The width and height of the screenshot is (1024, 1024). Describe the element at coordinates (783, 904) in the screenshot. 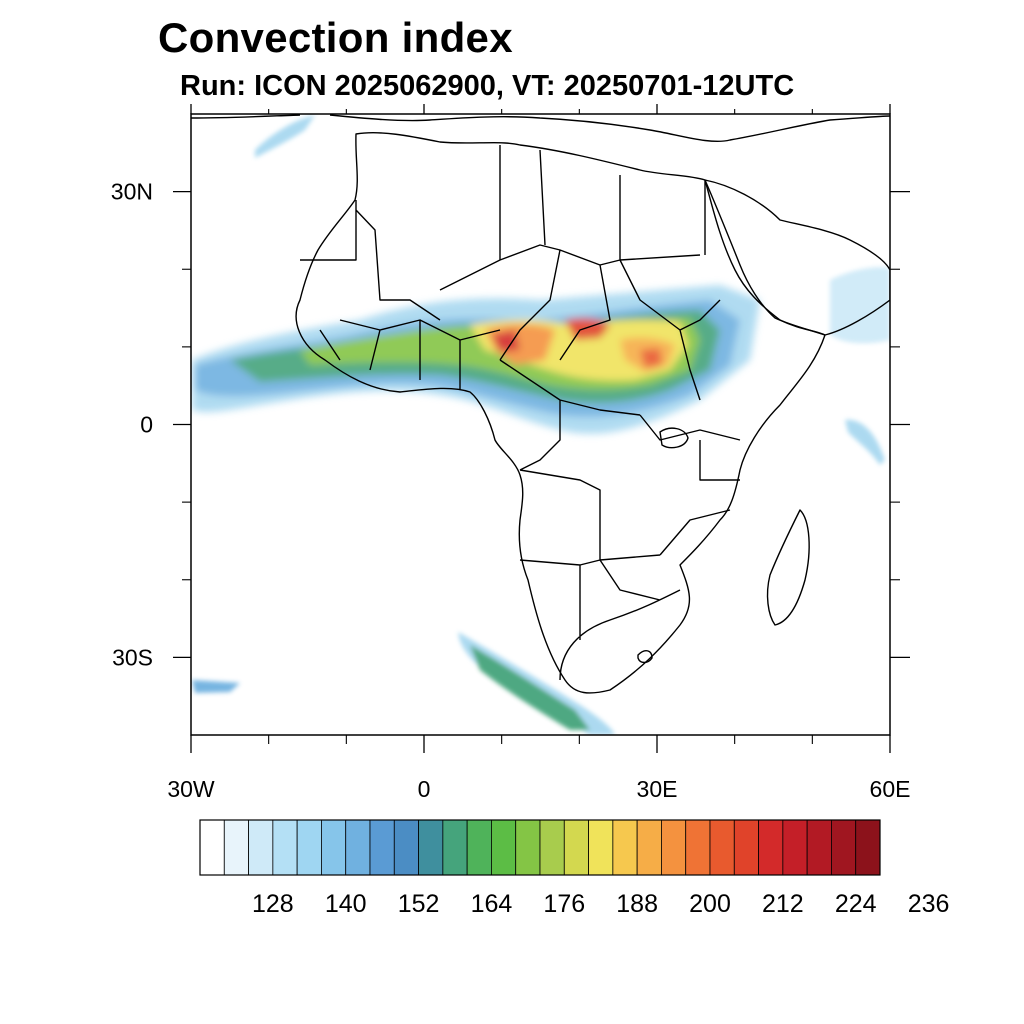

I see `colorbar-label: 212` at that location.